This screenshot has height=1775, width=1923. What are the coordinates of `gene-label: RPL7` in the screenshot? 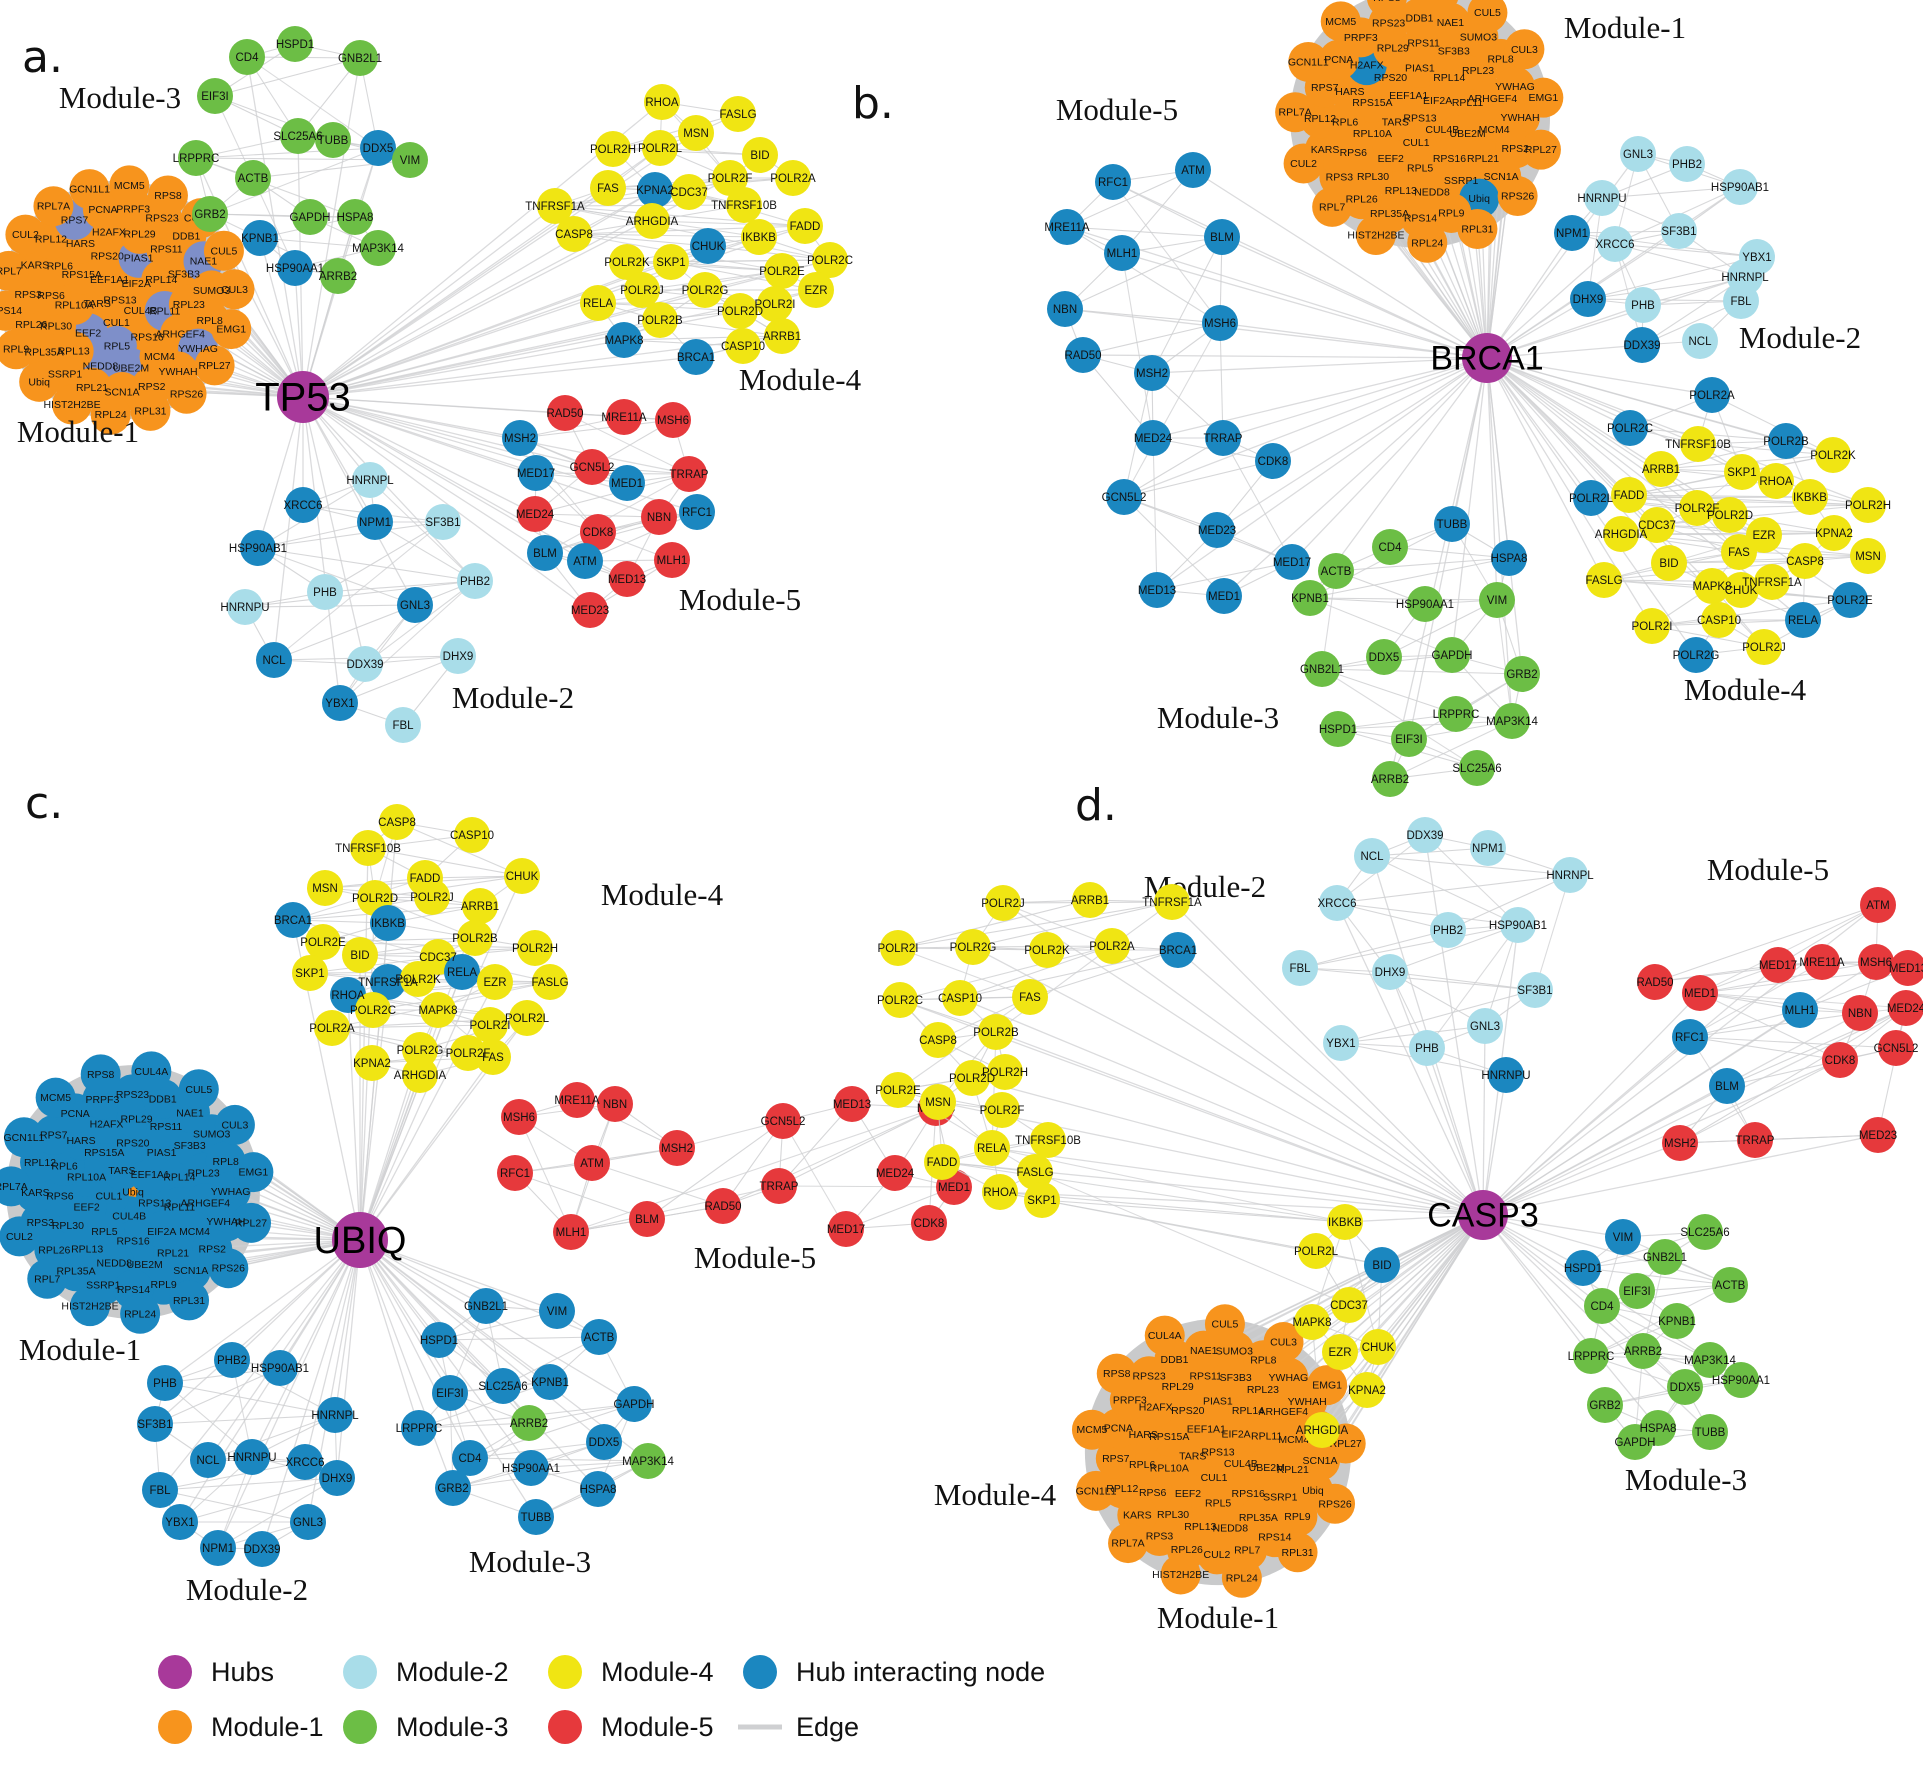 It's located at (1247, 1551).